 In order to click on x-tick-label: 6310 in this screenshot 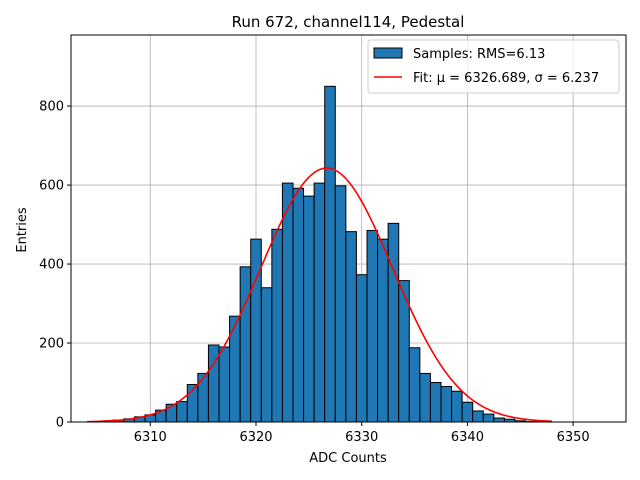, I will do `click(150, 437)`.